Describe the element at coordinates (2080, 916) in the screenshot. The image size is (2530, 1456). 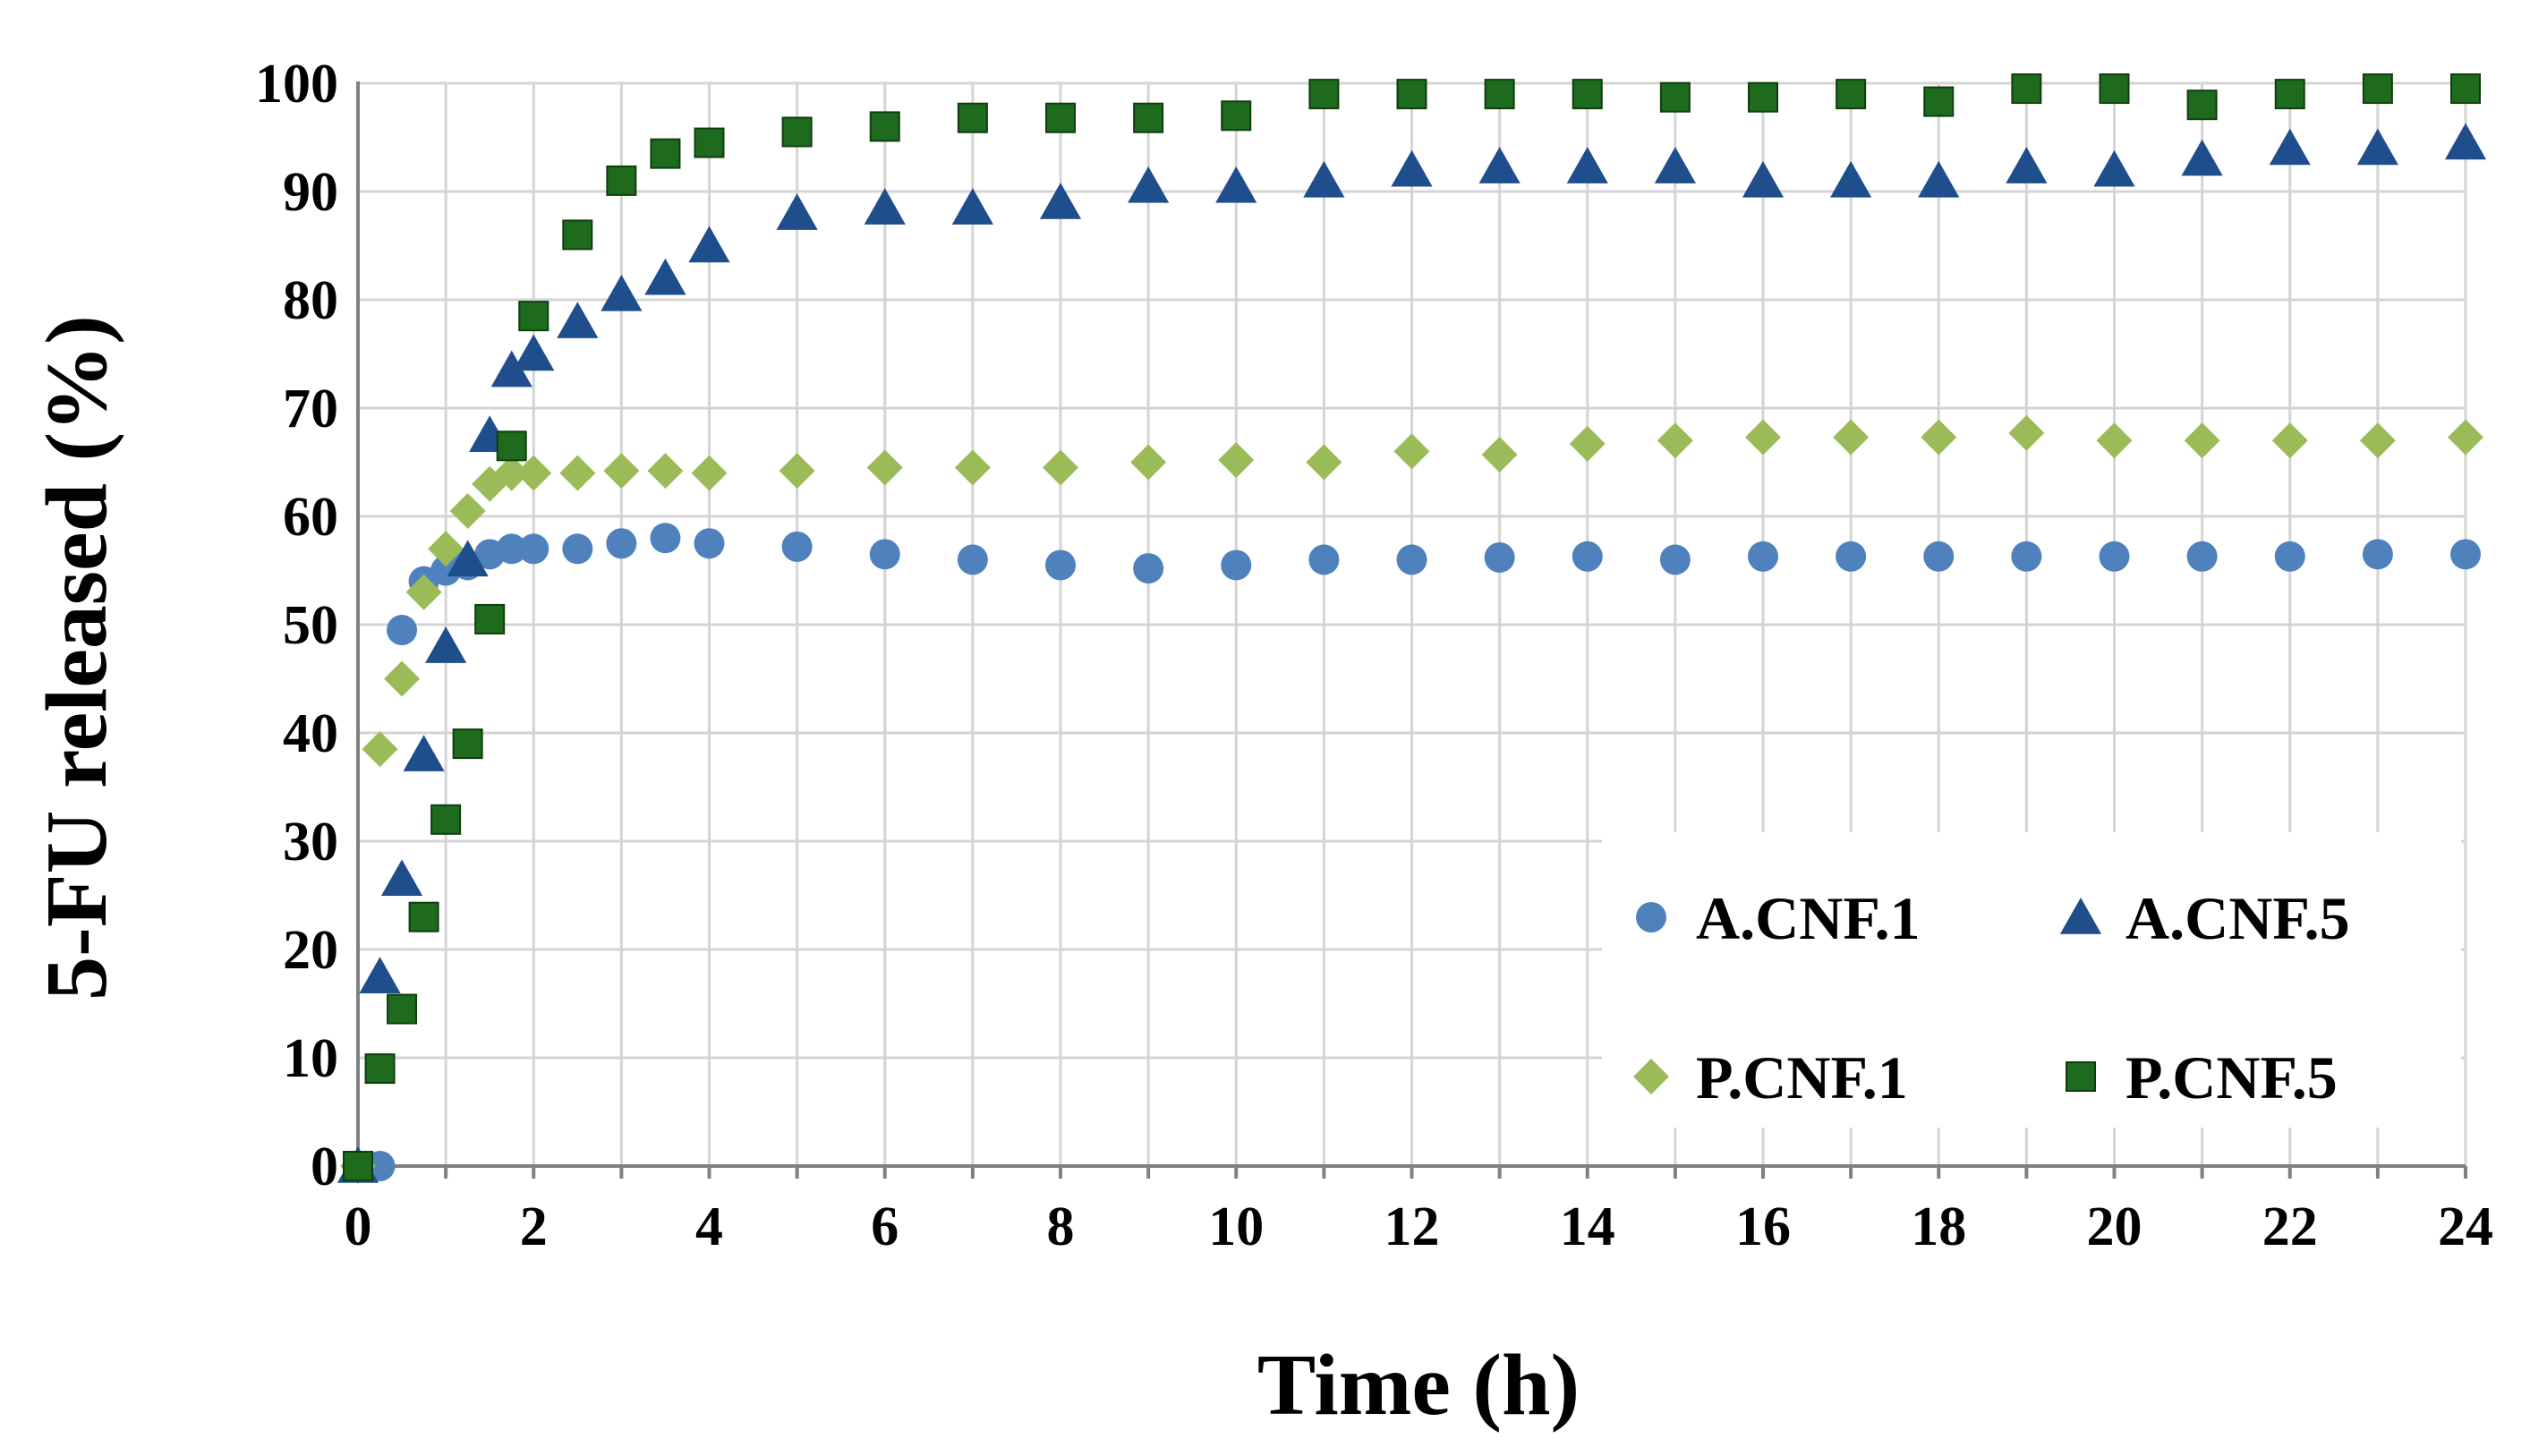
I see `legend-marker` at that location.